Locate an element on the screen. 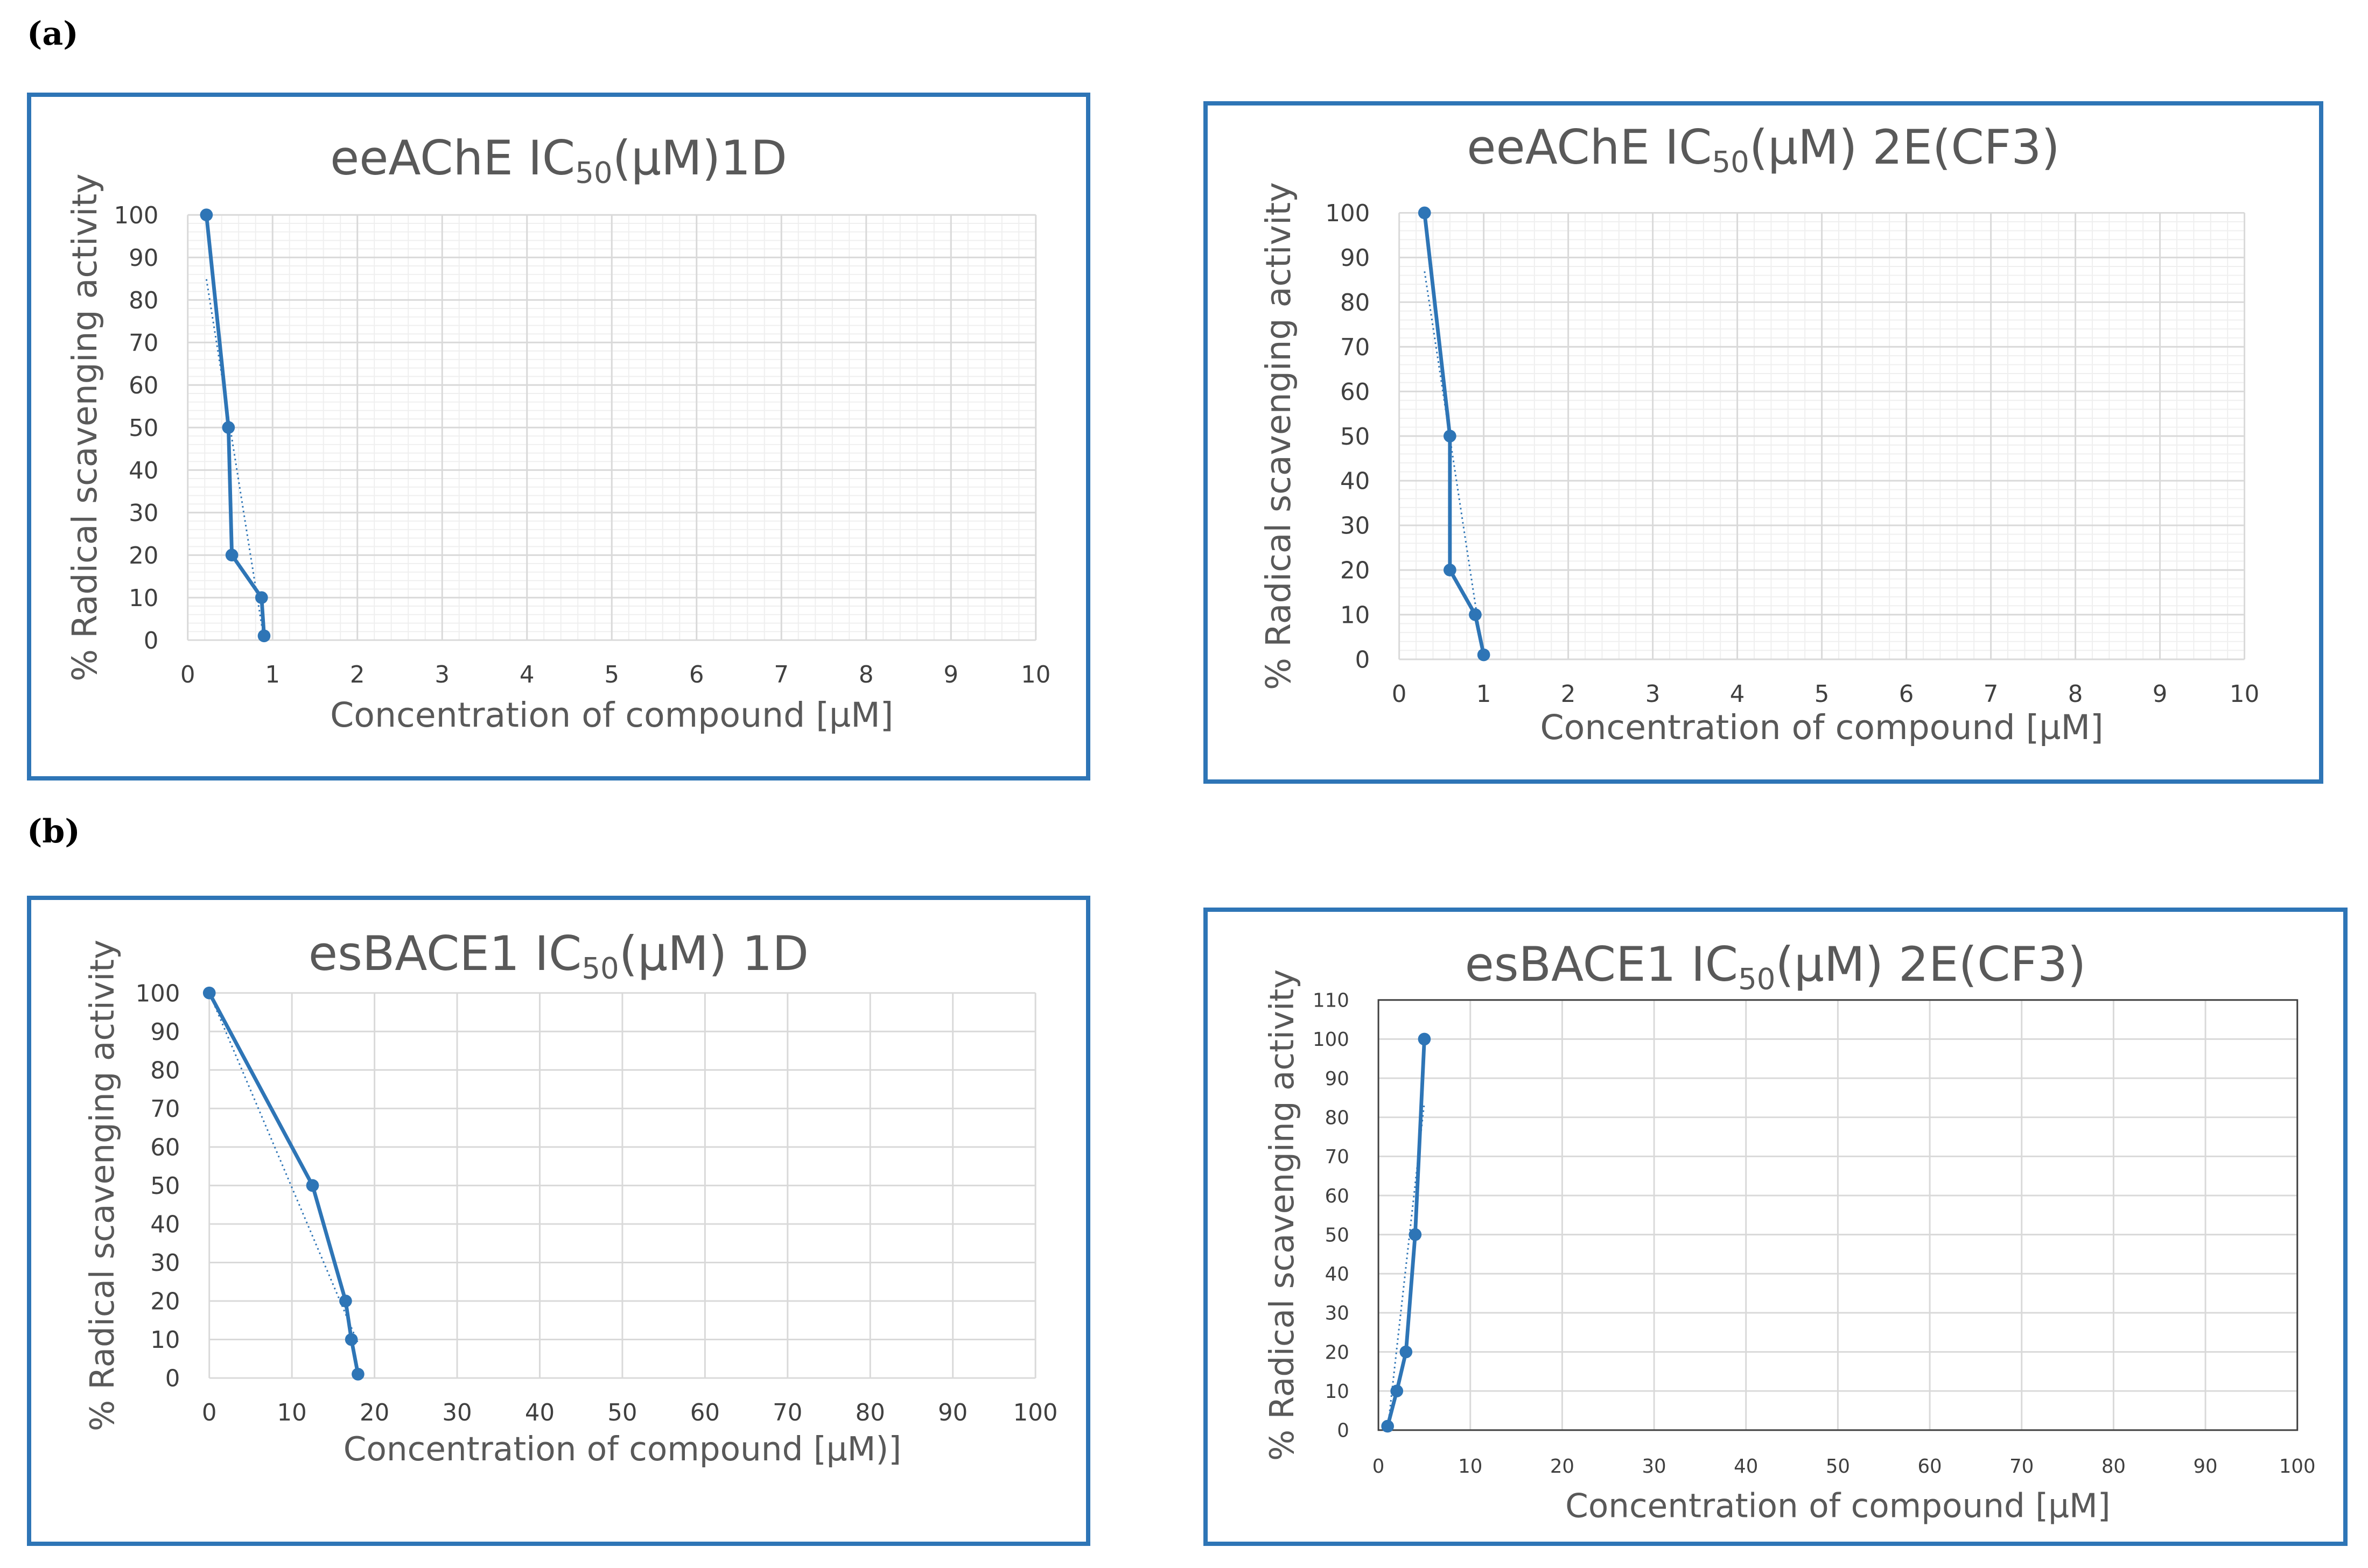 The height and width of the screenshot is (1568, 2368). x-axis-label: Concentration of compound [µM)] is located at coordinates (622, 1449).